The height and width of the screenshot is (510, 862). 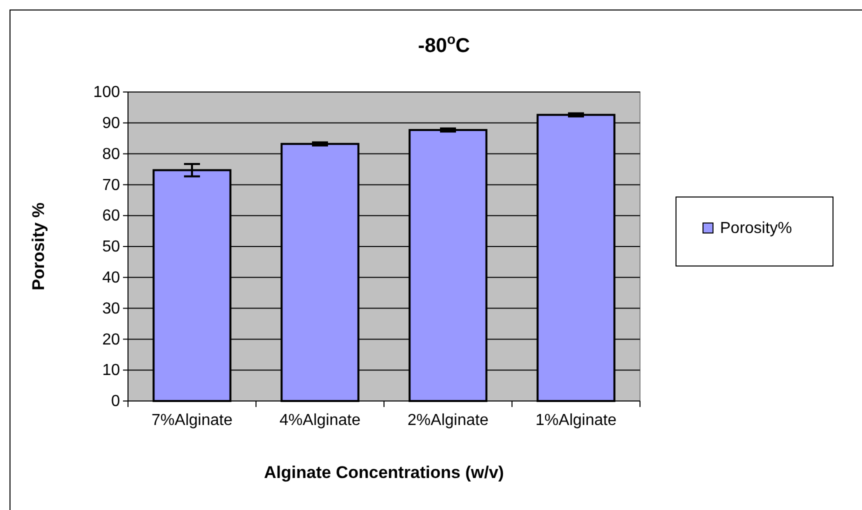 What do you see at coordinates (448, 420) in the screenshot?
I see `x-tick-label: 2%Alginate` at bounding box center [448, 420].